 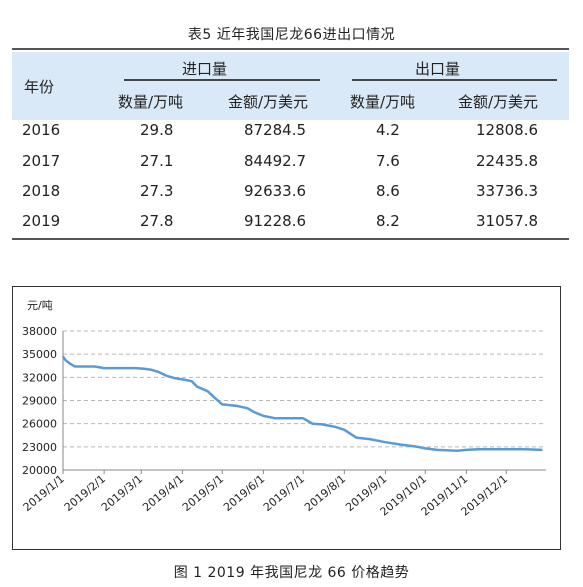 What do you see at coordinates (388, 130) in the screenshot?
I see `cell-export-qty: 4.2` at bounding box center [388, 130].